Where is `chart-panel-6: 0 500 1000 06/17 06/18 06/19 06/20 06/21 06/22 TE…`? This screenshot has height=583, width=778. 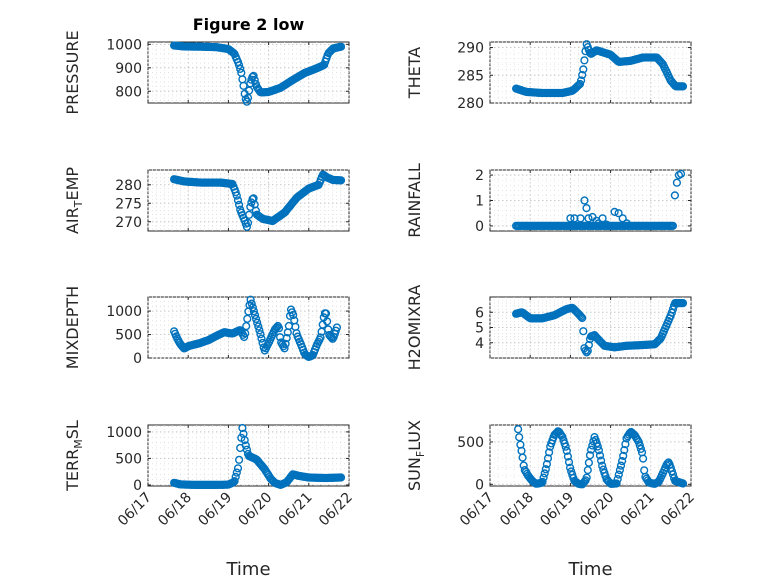
chart-panel-6: 0 500 1000 06/17 06/18 06/19 06/20 06/21 06/22 TE… is located at coordinates (209, 500).